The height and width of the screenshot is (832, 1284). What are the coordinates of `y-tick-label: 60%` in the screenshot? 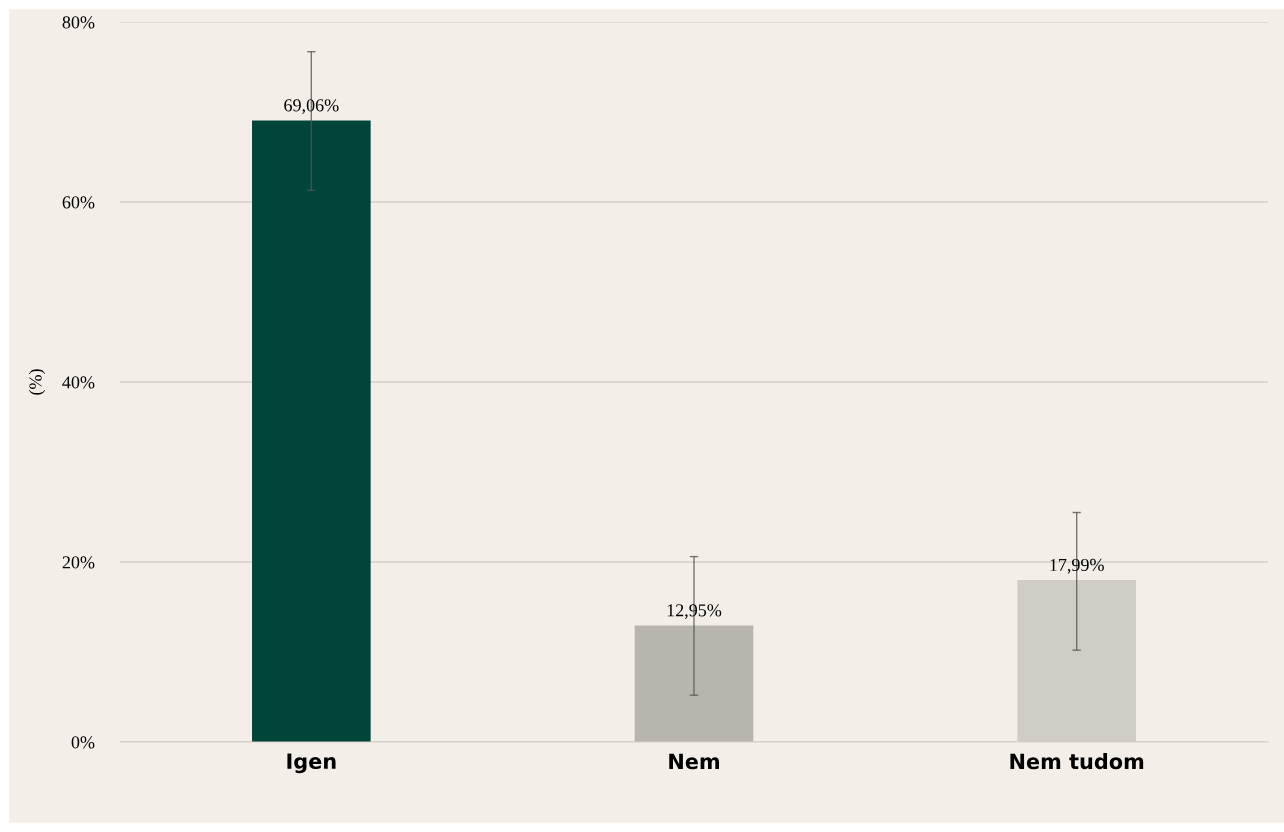 It's located at (78, 202).